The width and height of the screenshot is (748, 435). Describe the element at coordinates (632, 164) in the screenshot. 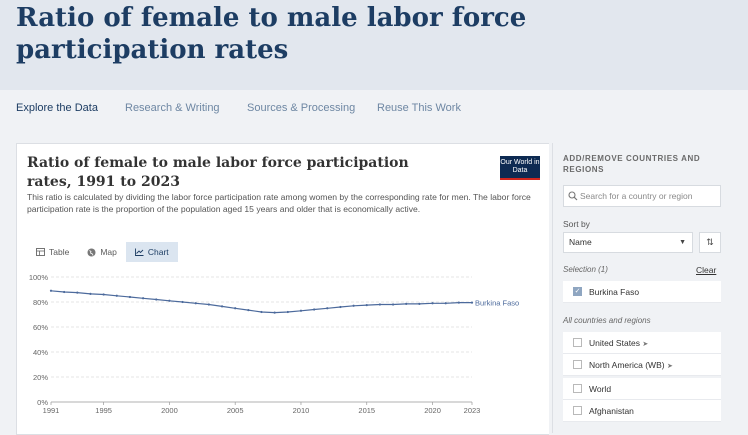

I see `sidebar-heading: ADD/REMOVE COUNTRIES AND REGIONS` at that location.